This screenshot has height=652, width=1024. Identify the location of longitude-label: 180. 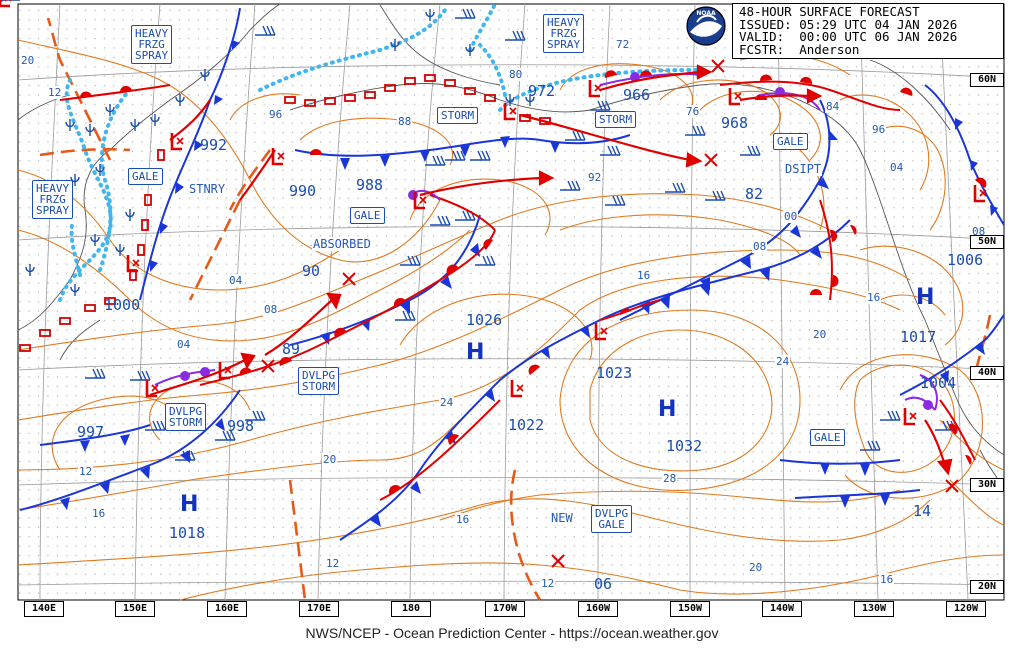
(411, 609).